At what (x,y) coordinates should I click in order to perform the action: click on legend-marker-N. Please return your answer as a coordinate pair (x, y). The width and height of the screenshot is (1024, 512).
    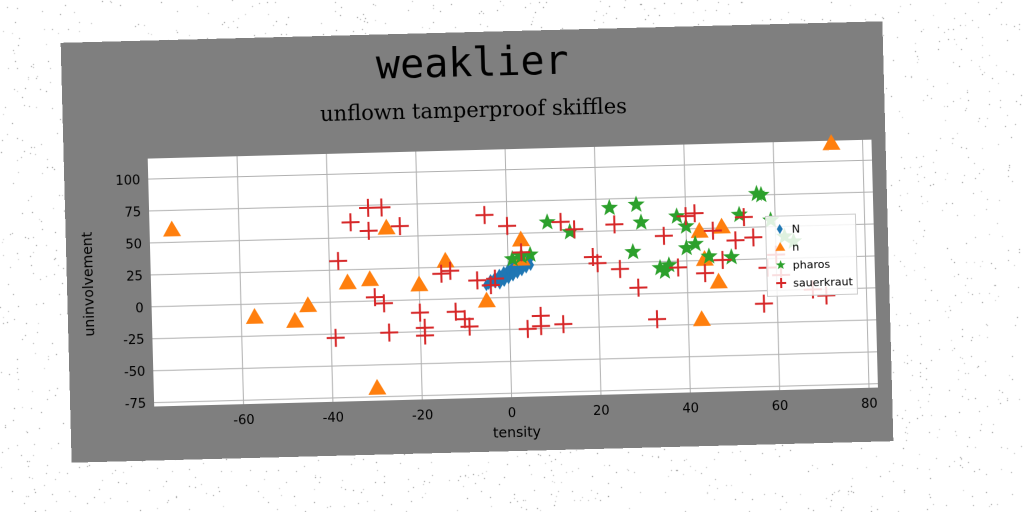
    Looking at the image, I should click on (779, 229).